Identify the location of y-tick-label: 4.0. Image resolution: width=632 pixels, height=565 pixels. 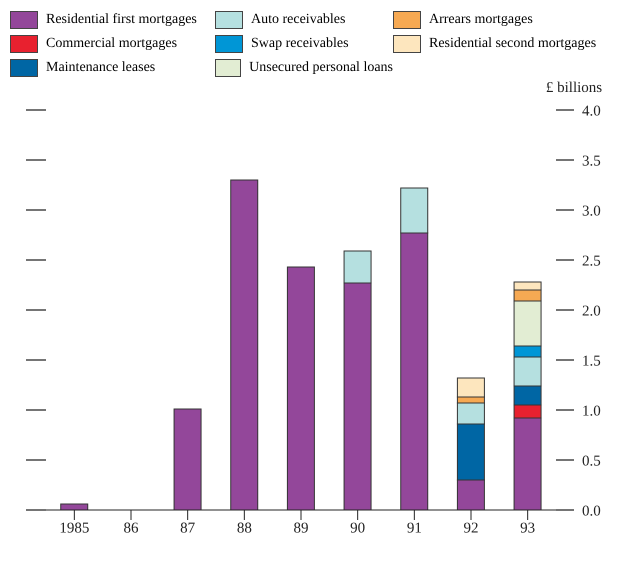
(591, 111).